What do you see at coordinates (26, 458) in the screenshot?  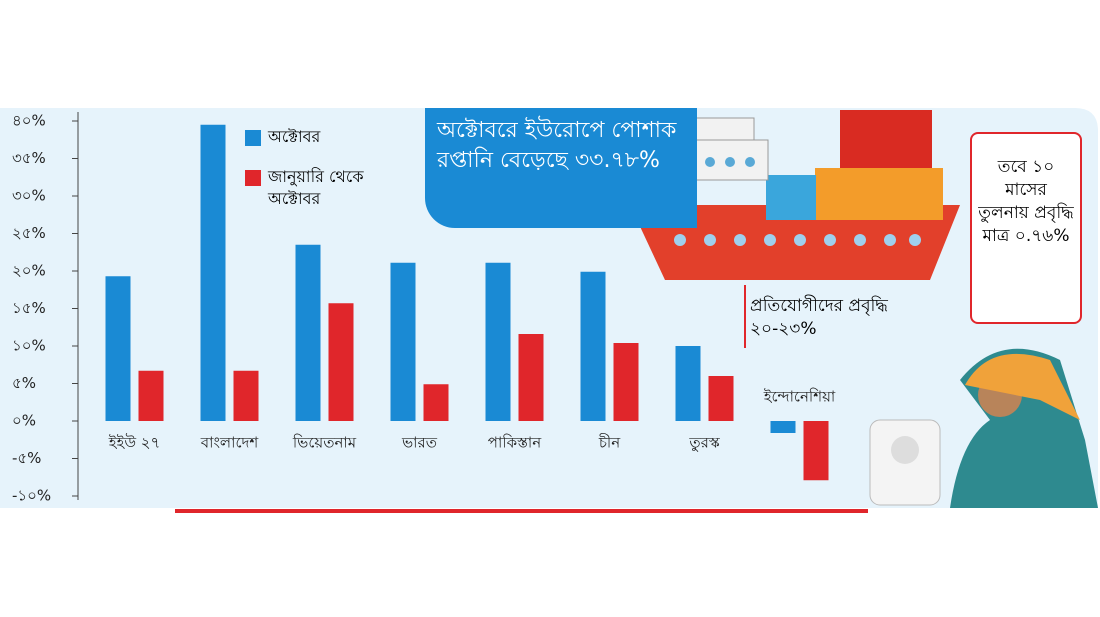 I see `y-tick-label: -৫%` at bounding box center [26, 458].